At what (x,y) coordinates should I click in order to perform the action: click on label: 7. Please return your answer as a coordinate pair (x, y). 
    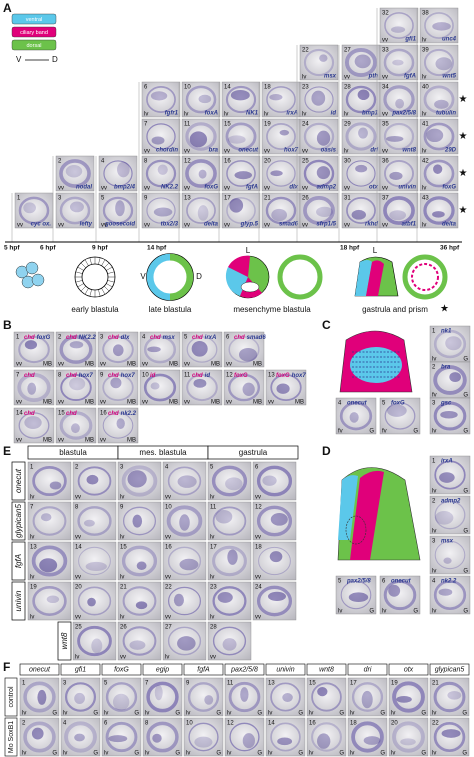
    Looking at the image, I should click on (32, 508).